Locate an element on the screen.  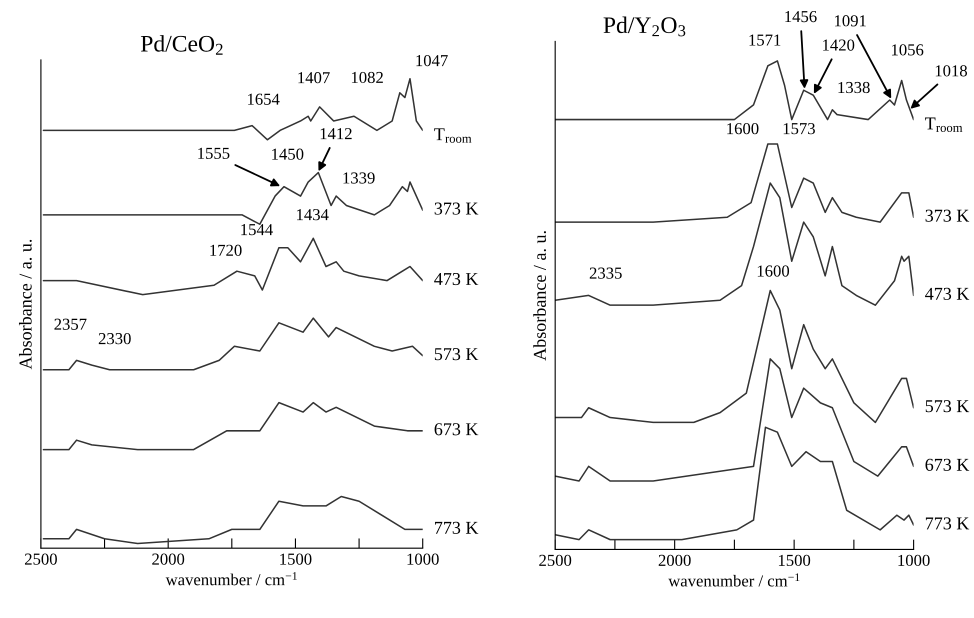
annotation: 2330 is located at coordinates (114, 338).